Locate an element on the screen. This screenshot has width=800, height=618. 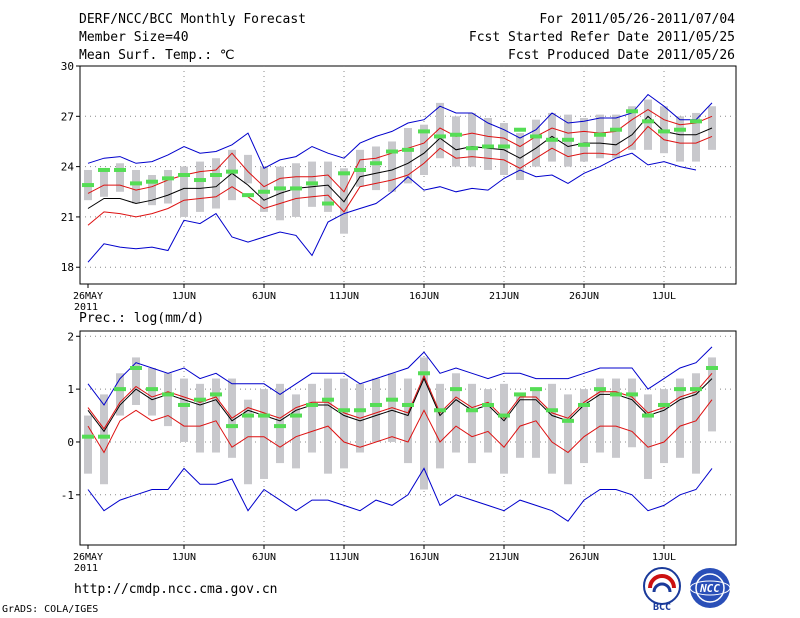
precipitation-min-line is located at coordinates (400, 494).